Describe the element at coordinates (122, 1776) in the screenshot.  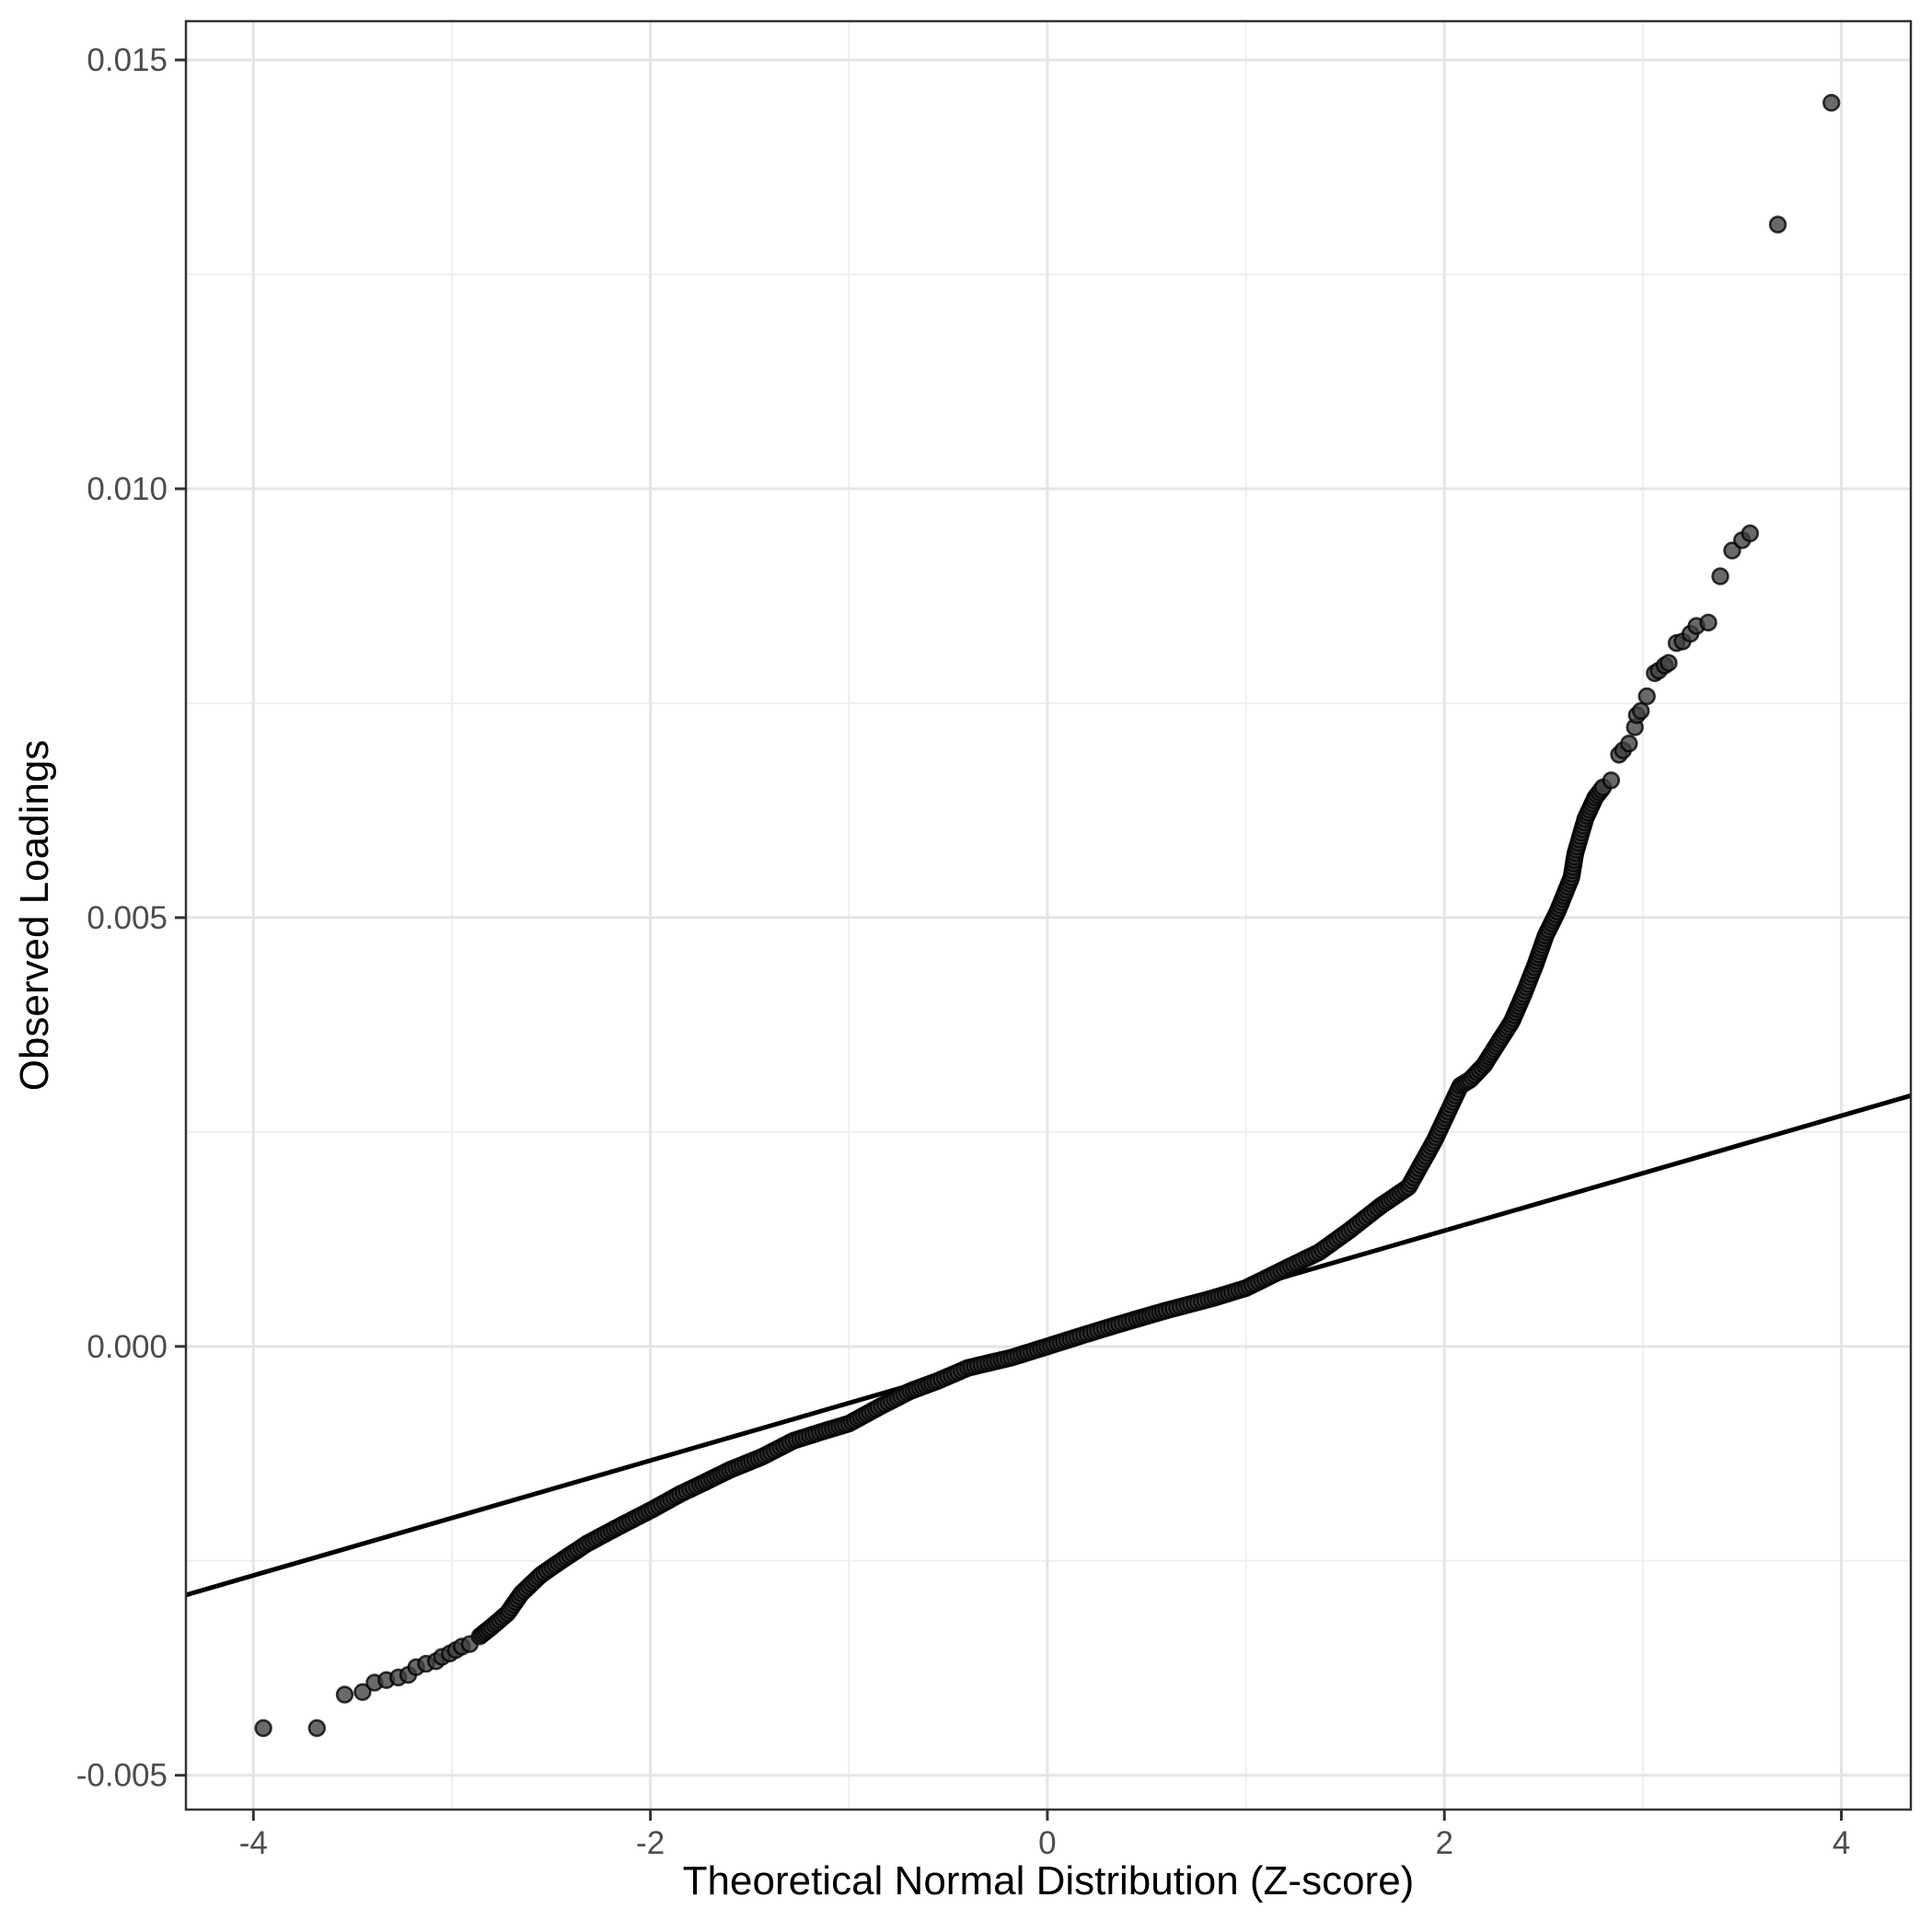
I see `y-tick-label: -0.005` at that location.